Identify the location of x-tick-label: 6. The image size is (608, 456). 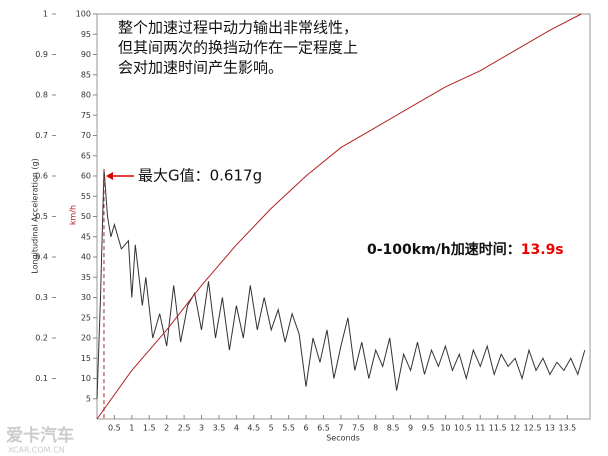
(305, 428).